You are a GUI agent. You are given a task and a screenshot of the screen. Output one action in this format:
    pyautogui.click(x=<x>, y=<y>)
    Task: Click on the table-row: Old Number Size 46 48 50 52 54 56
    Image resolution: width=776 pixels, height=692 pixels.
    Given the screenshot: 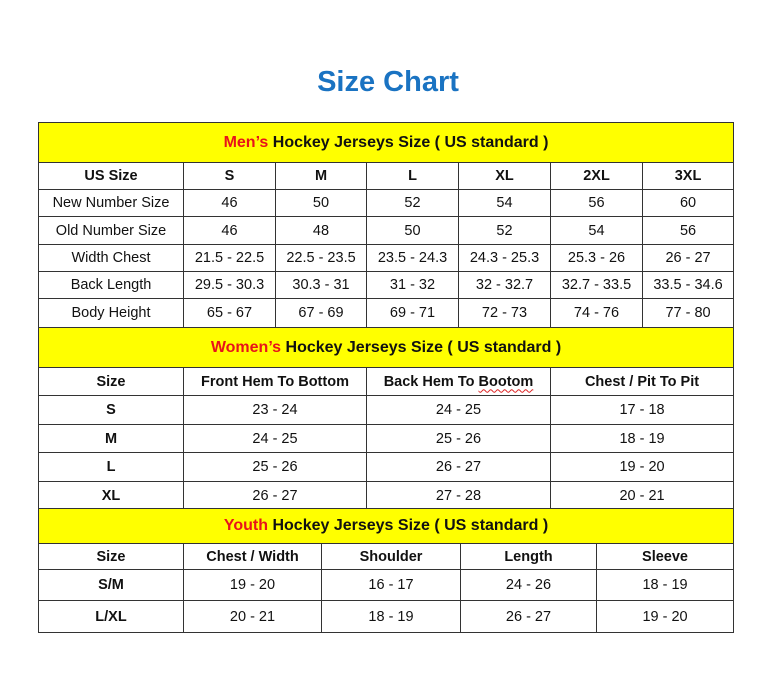 What is the action you would take?
    pyautogui.click(x=386, y=230)
    